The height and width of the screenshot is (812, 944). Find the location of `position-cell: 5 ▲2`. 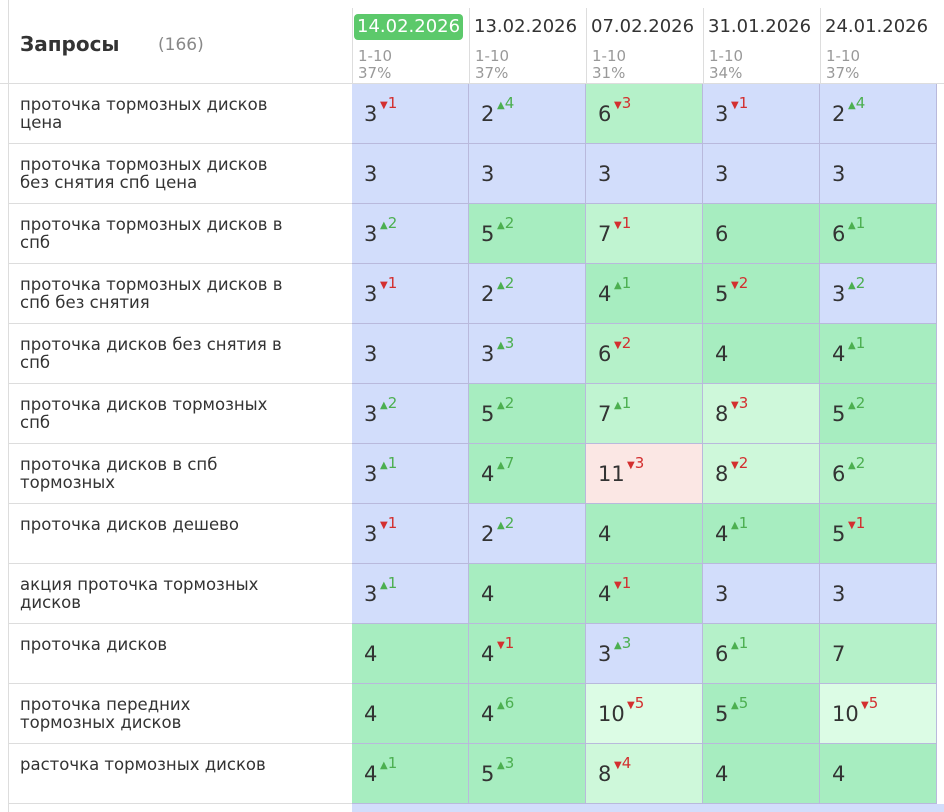

position-cell: 5 ▲2 is located at coordinates (527, 234).